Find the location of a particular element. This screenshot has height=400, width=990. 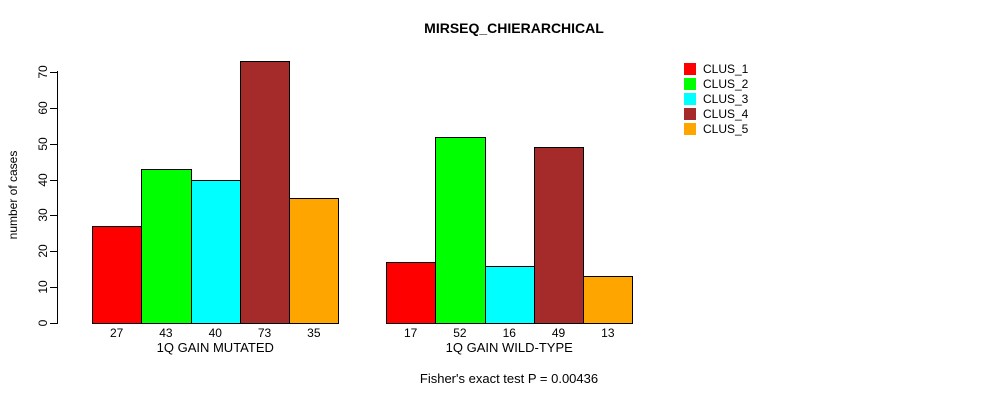

bar-clus-2-1q-gain-wild-type is located at coordinates (460, 230).